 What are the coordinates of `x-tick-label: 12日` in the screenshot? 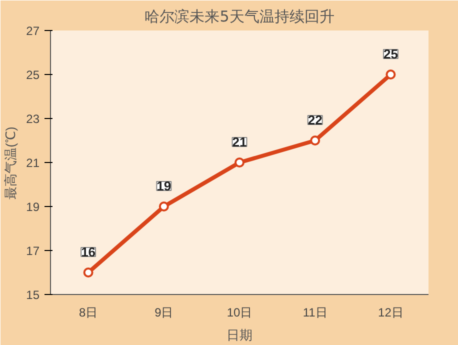 It's located at (391, 313).